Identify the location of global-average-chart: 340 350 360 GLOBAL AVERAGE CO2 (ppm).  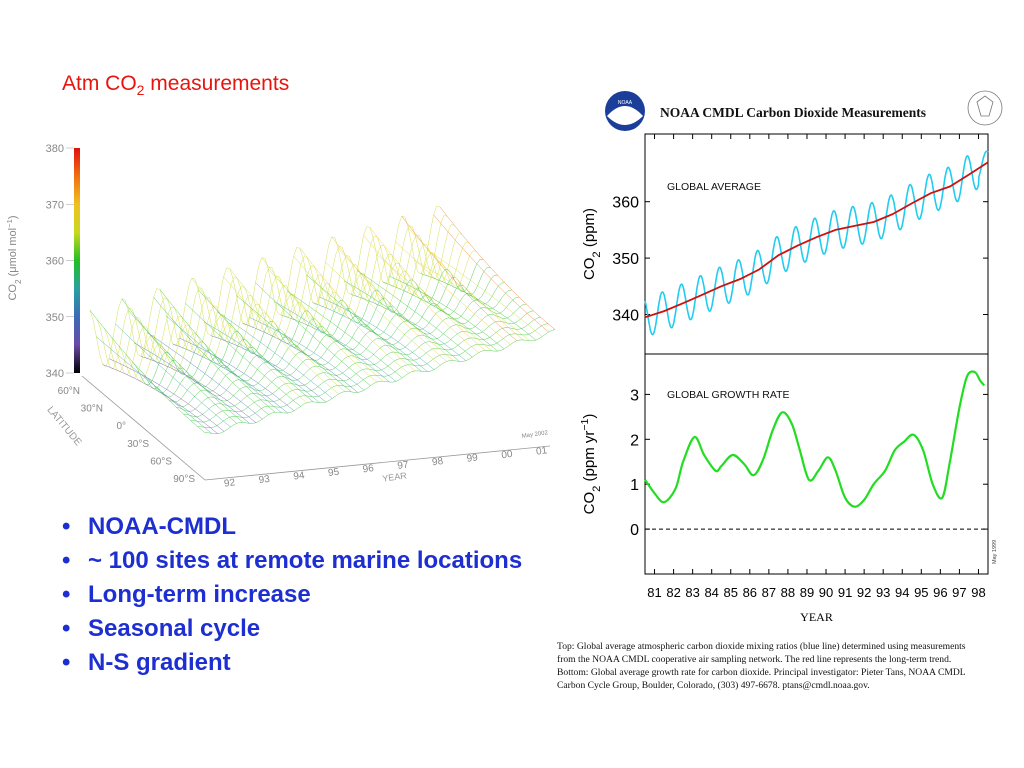
(785, 243).